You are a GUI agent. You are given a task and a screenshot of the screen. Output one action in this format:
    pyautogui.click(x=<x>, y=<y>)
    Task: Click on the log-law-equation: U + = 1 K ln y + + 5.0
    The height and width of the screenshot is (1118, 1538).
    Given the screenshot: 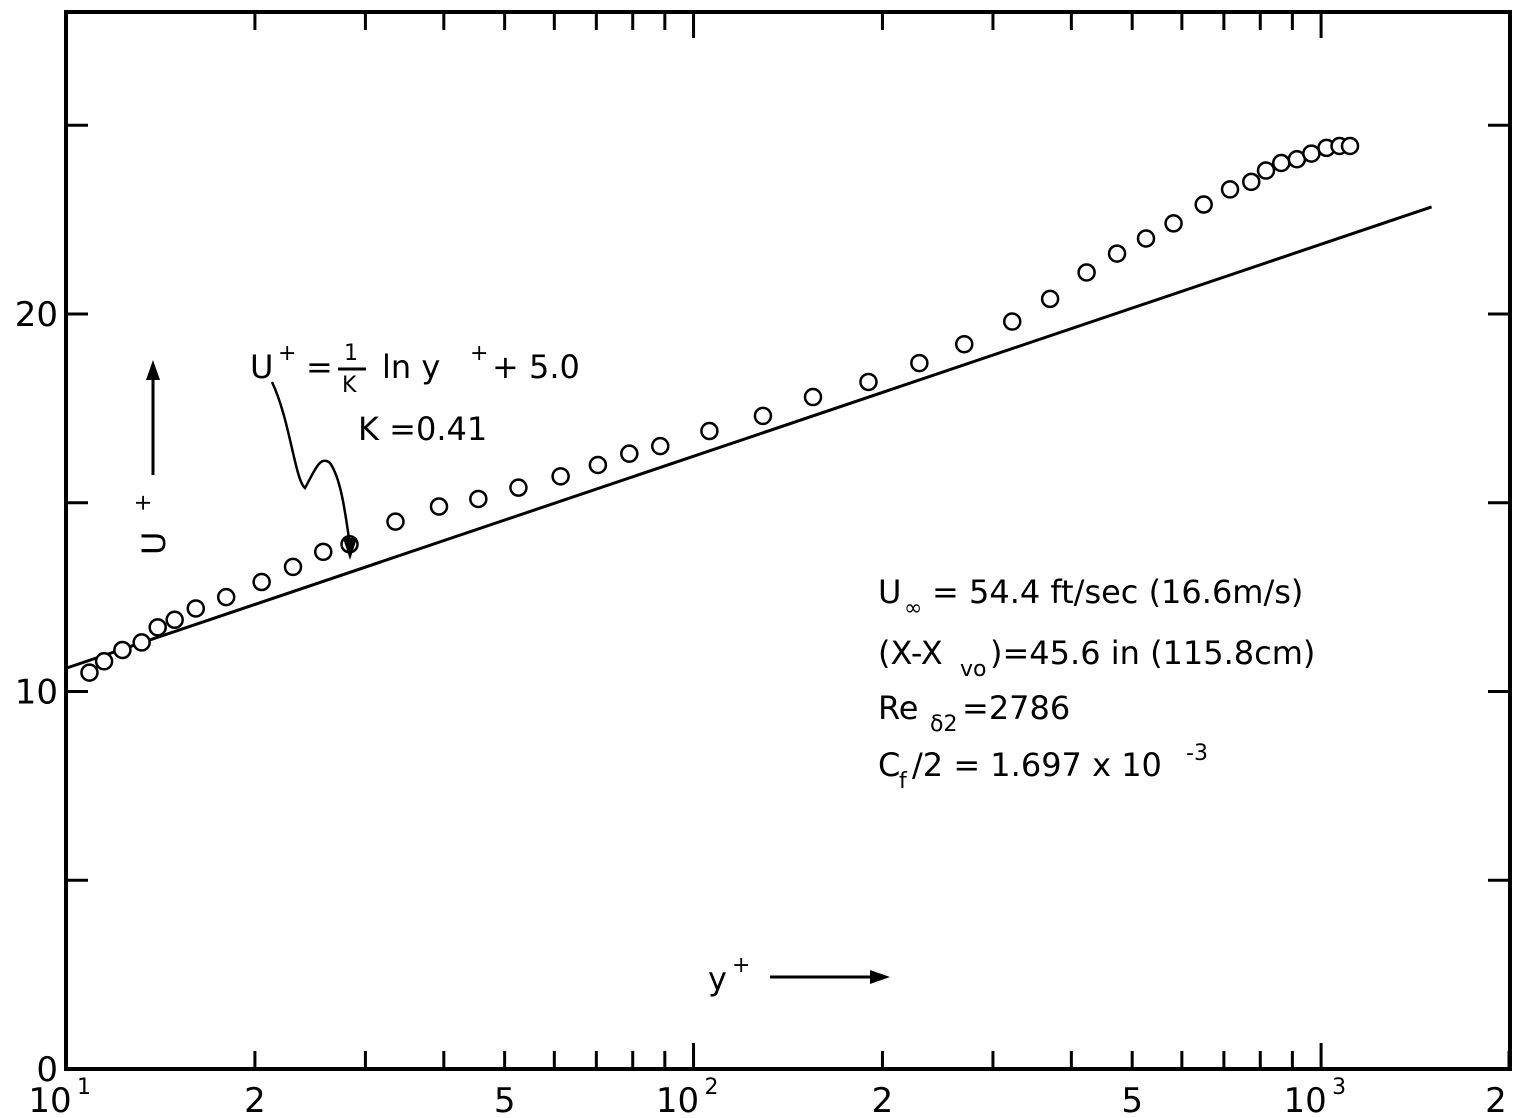 What is the action you would take?
    pyautogui.click(x=415, y=369)
    